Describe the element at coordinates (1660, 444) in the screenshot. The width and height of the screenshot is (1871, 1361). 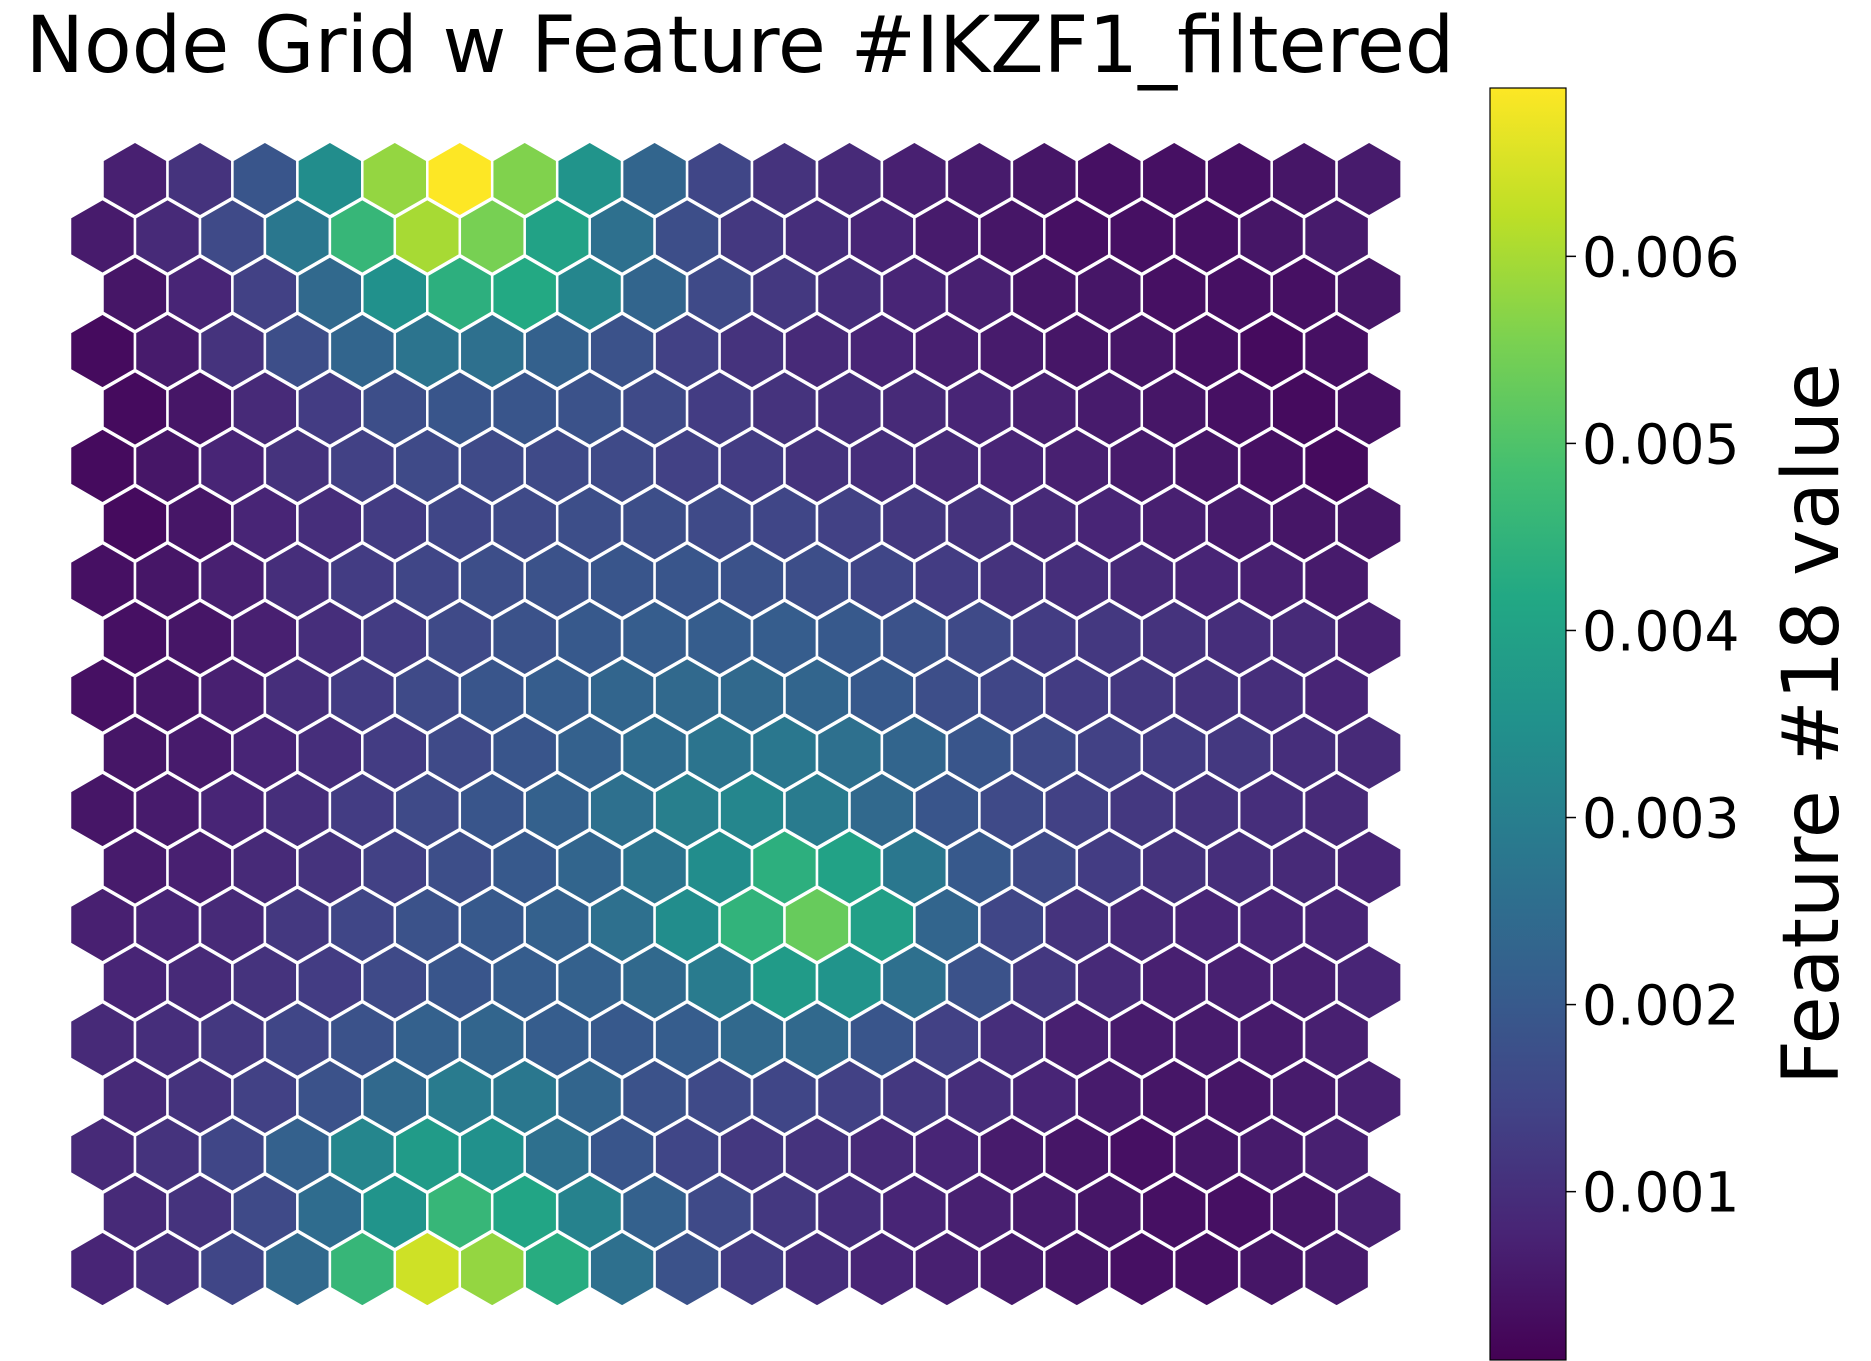
I see `colorbar-tick-label-4: 0.005` at that location.